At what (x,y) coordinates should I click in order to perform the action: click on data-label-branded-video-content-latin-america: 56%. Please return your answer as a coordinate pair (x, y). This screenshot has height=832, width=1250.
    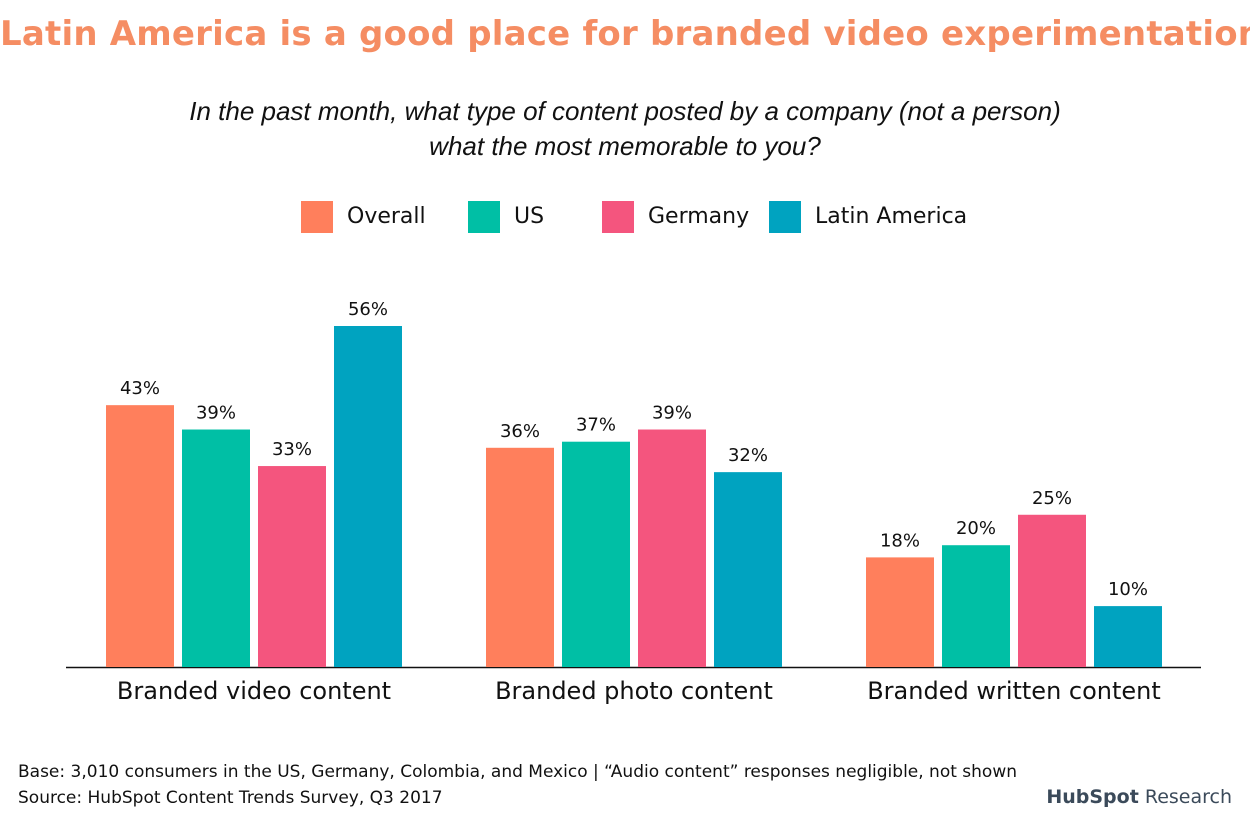
    Looking at the image, I should click on (368, 309).